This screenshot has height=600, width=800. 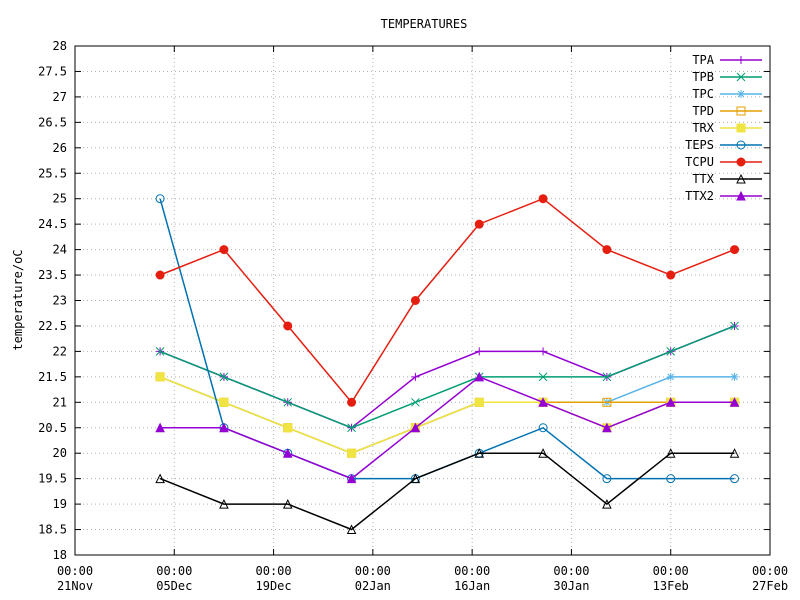 What do you see at coordinates (18, 299) in the screenshot?
I see `y-axis-label: temperature/oC` at bounding box center [18, 299].